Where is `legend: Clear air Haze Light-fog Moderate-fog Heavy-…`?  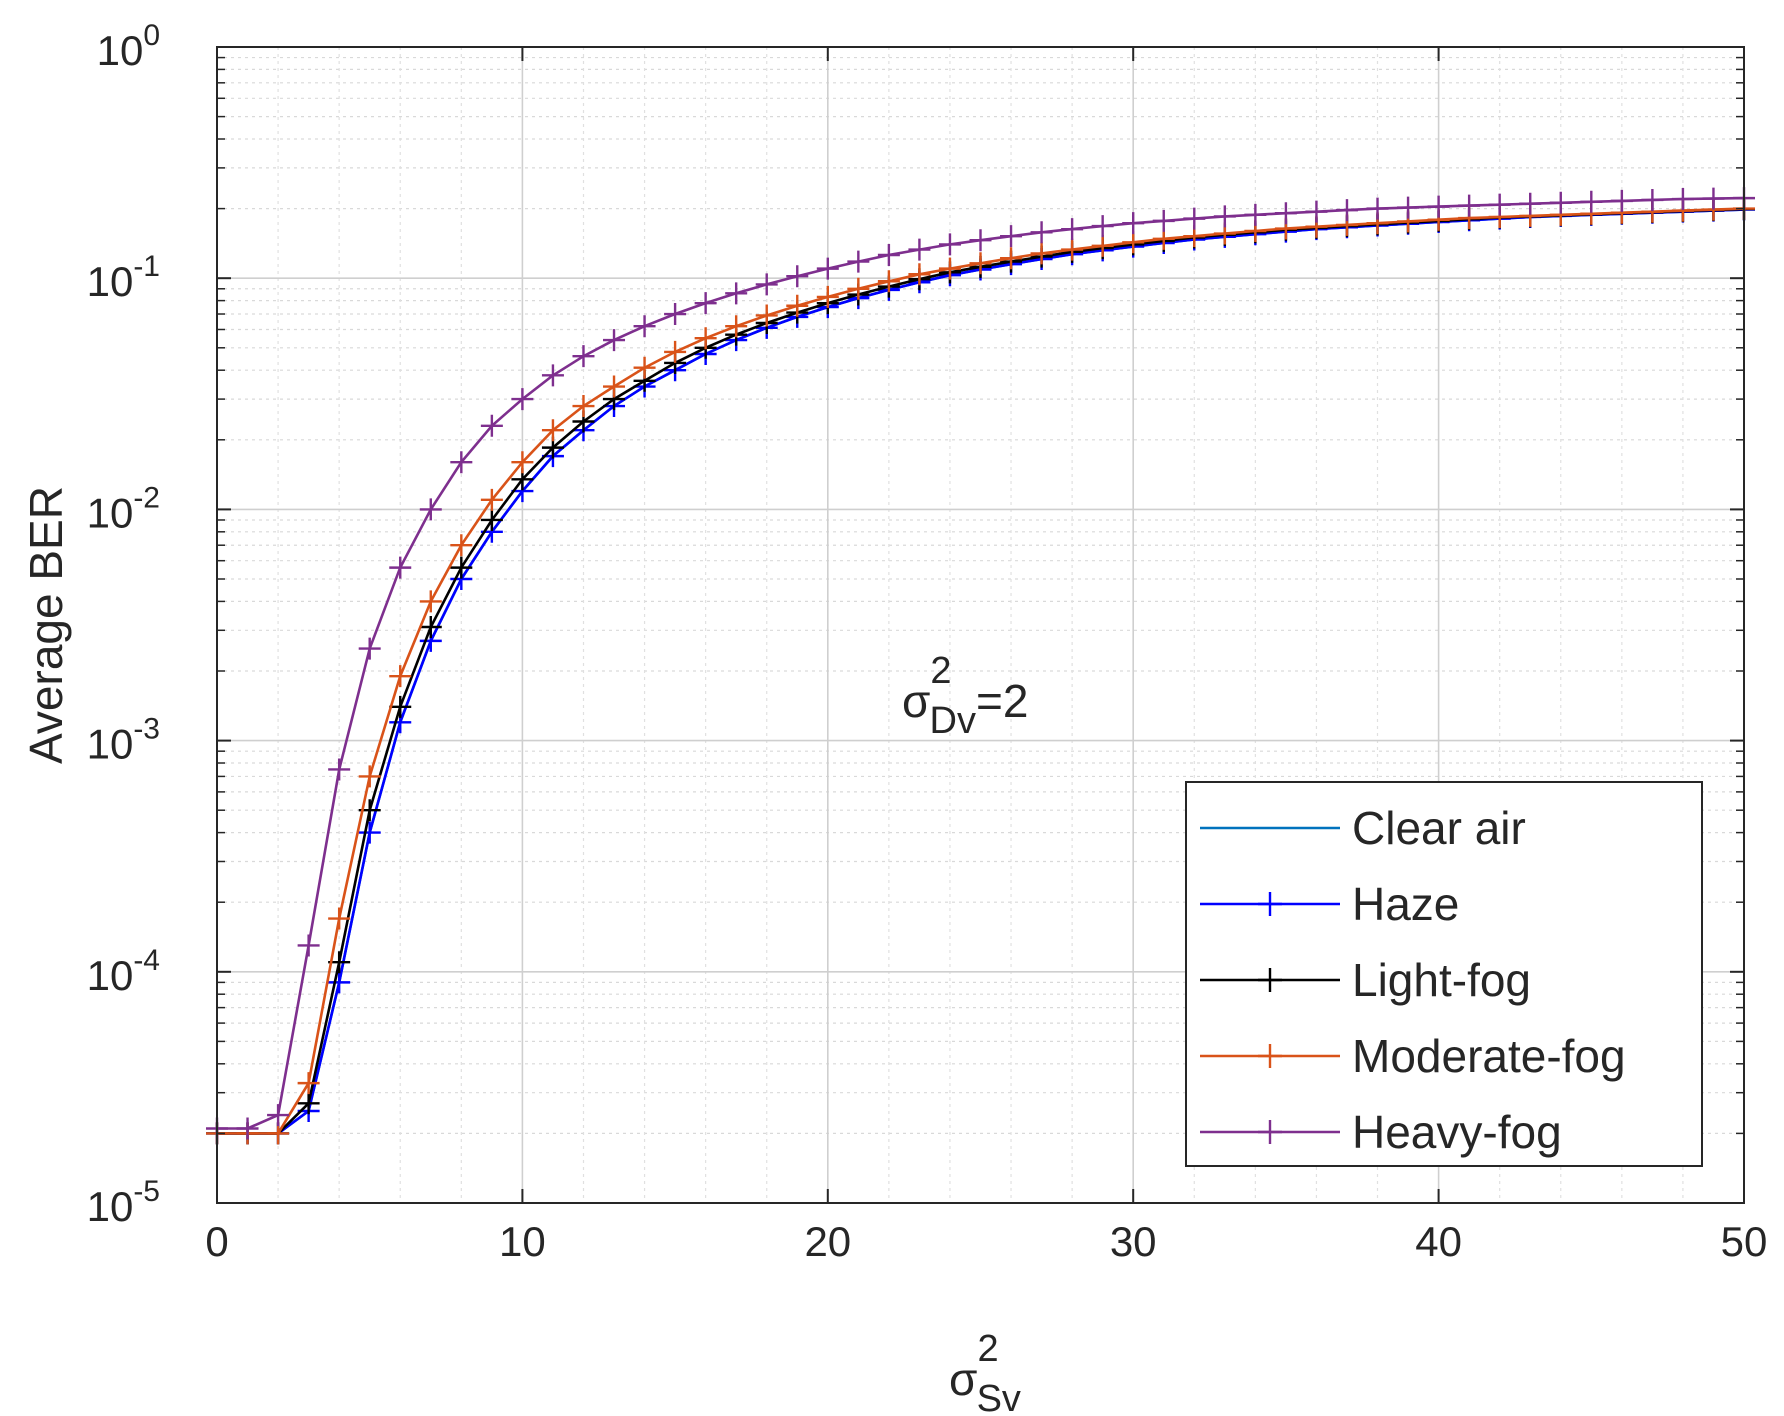 legend: Clear air Haze Light-fog Moderate-fog Heavy-… is located at coordinates (1444, 974).